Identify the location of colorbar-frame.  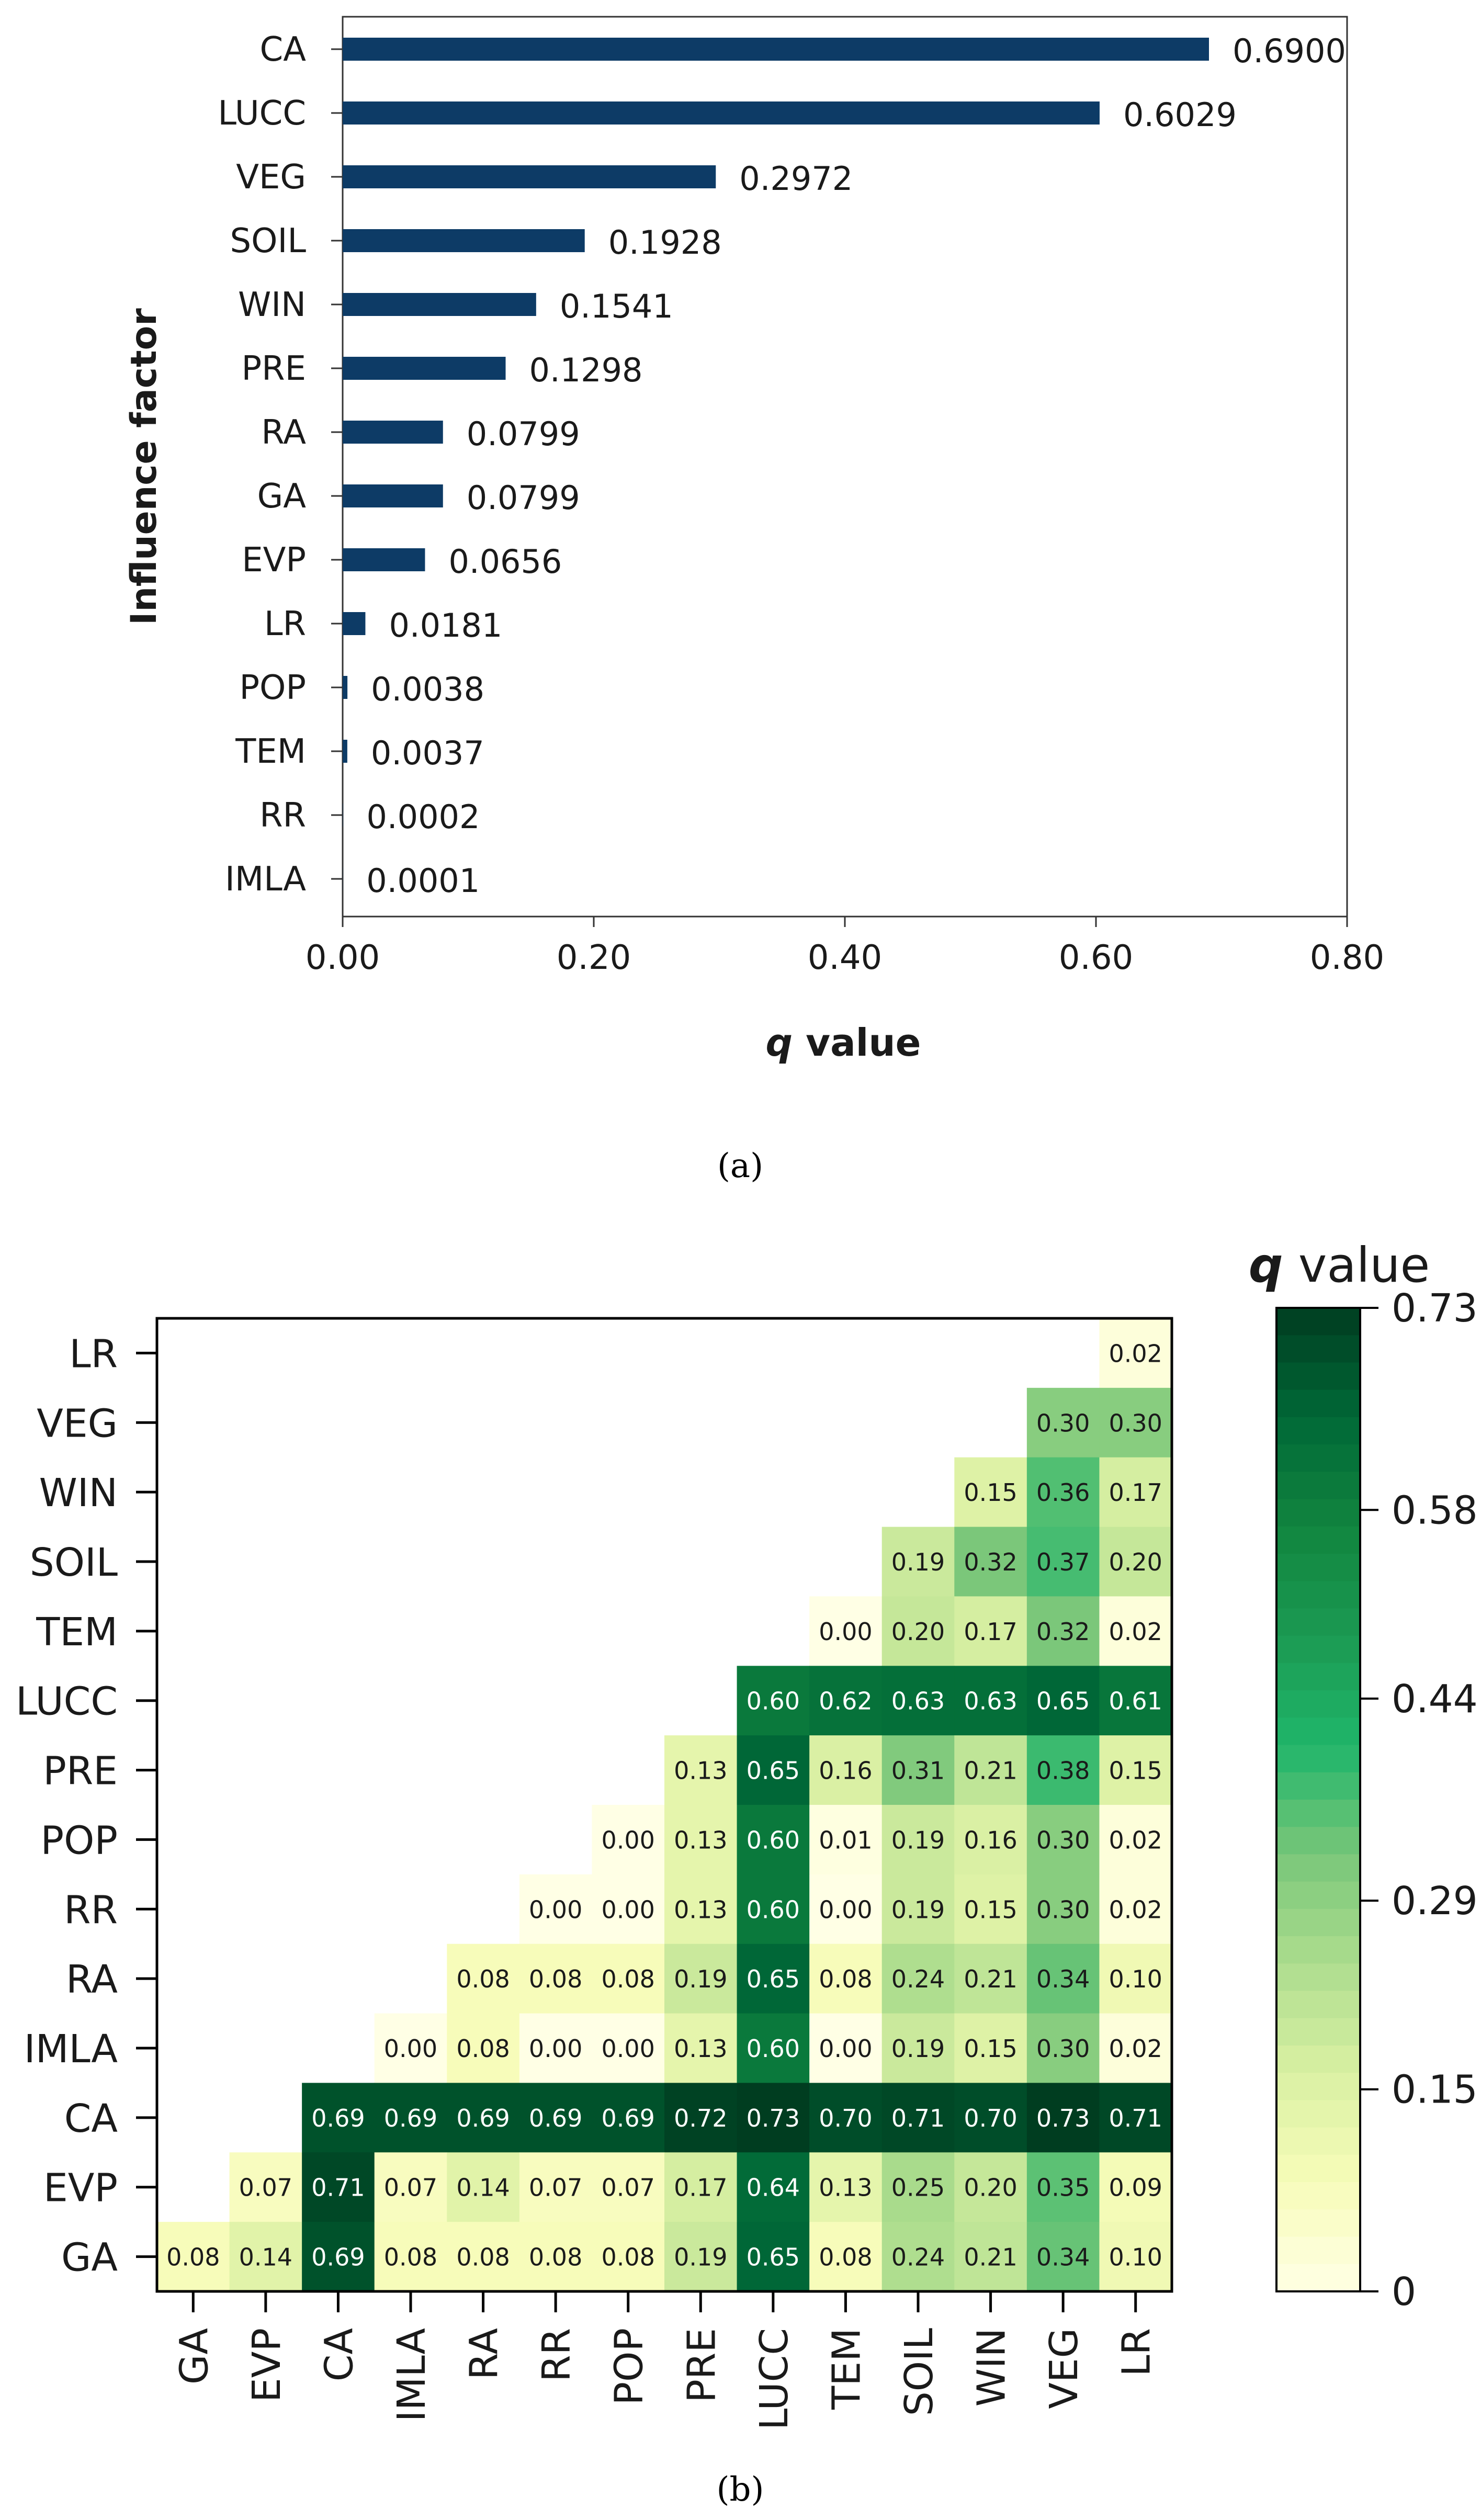
(1318, 1799).